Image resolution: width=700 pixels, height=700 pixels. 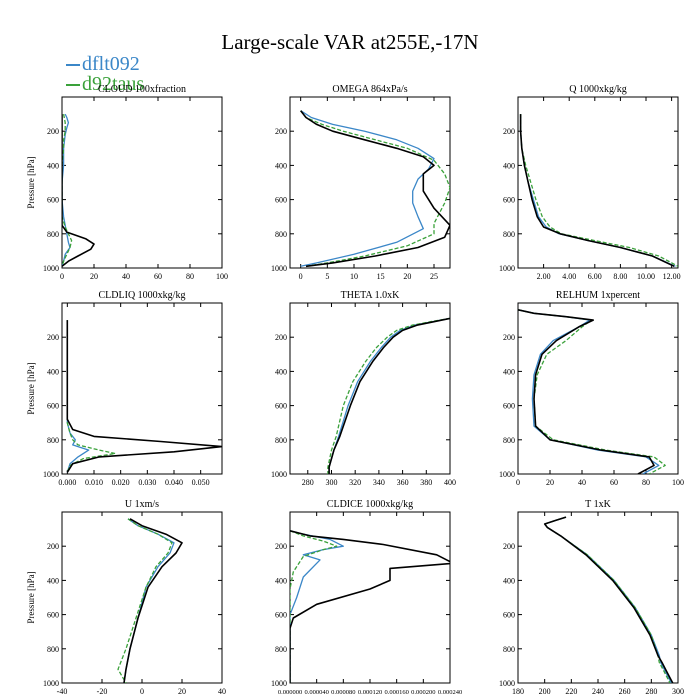 What do you see at coordinates (434, 276) in the screenshot?
I see `x-tick-label: 25` at bounding box center [434, 276].